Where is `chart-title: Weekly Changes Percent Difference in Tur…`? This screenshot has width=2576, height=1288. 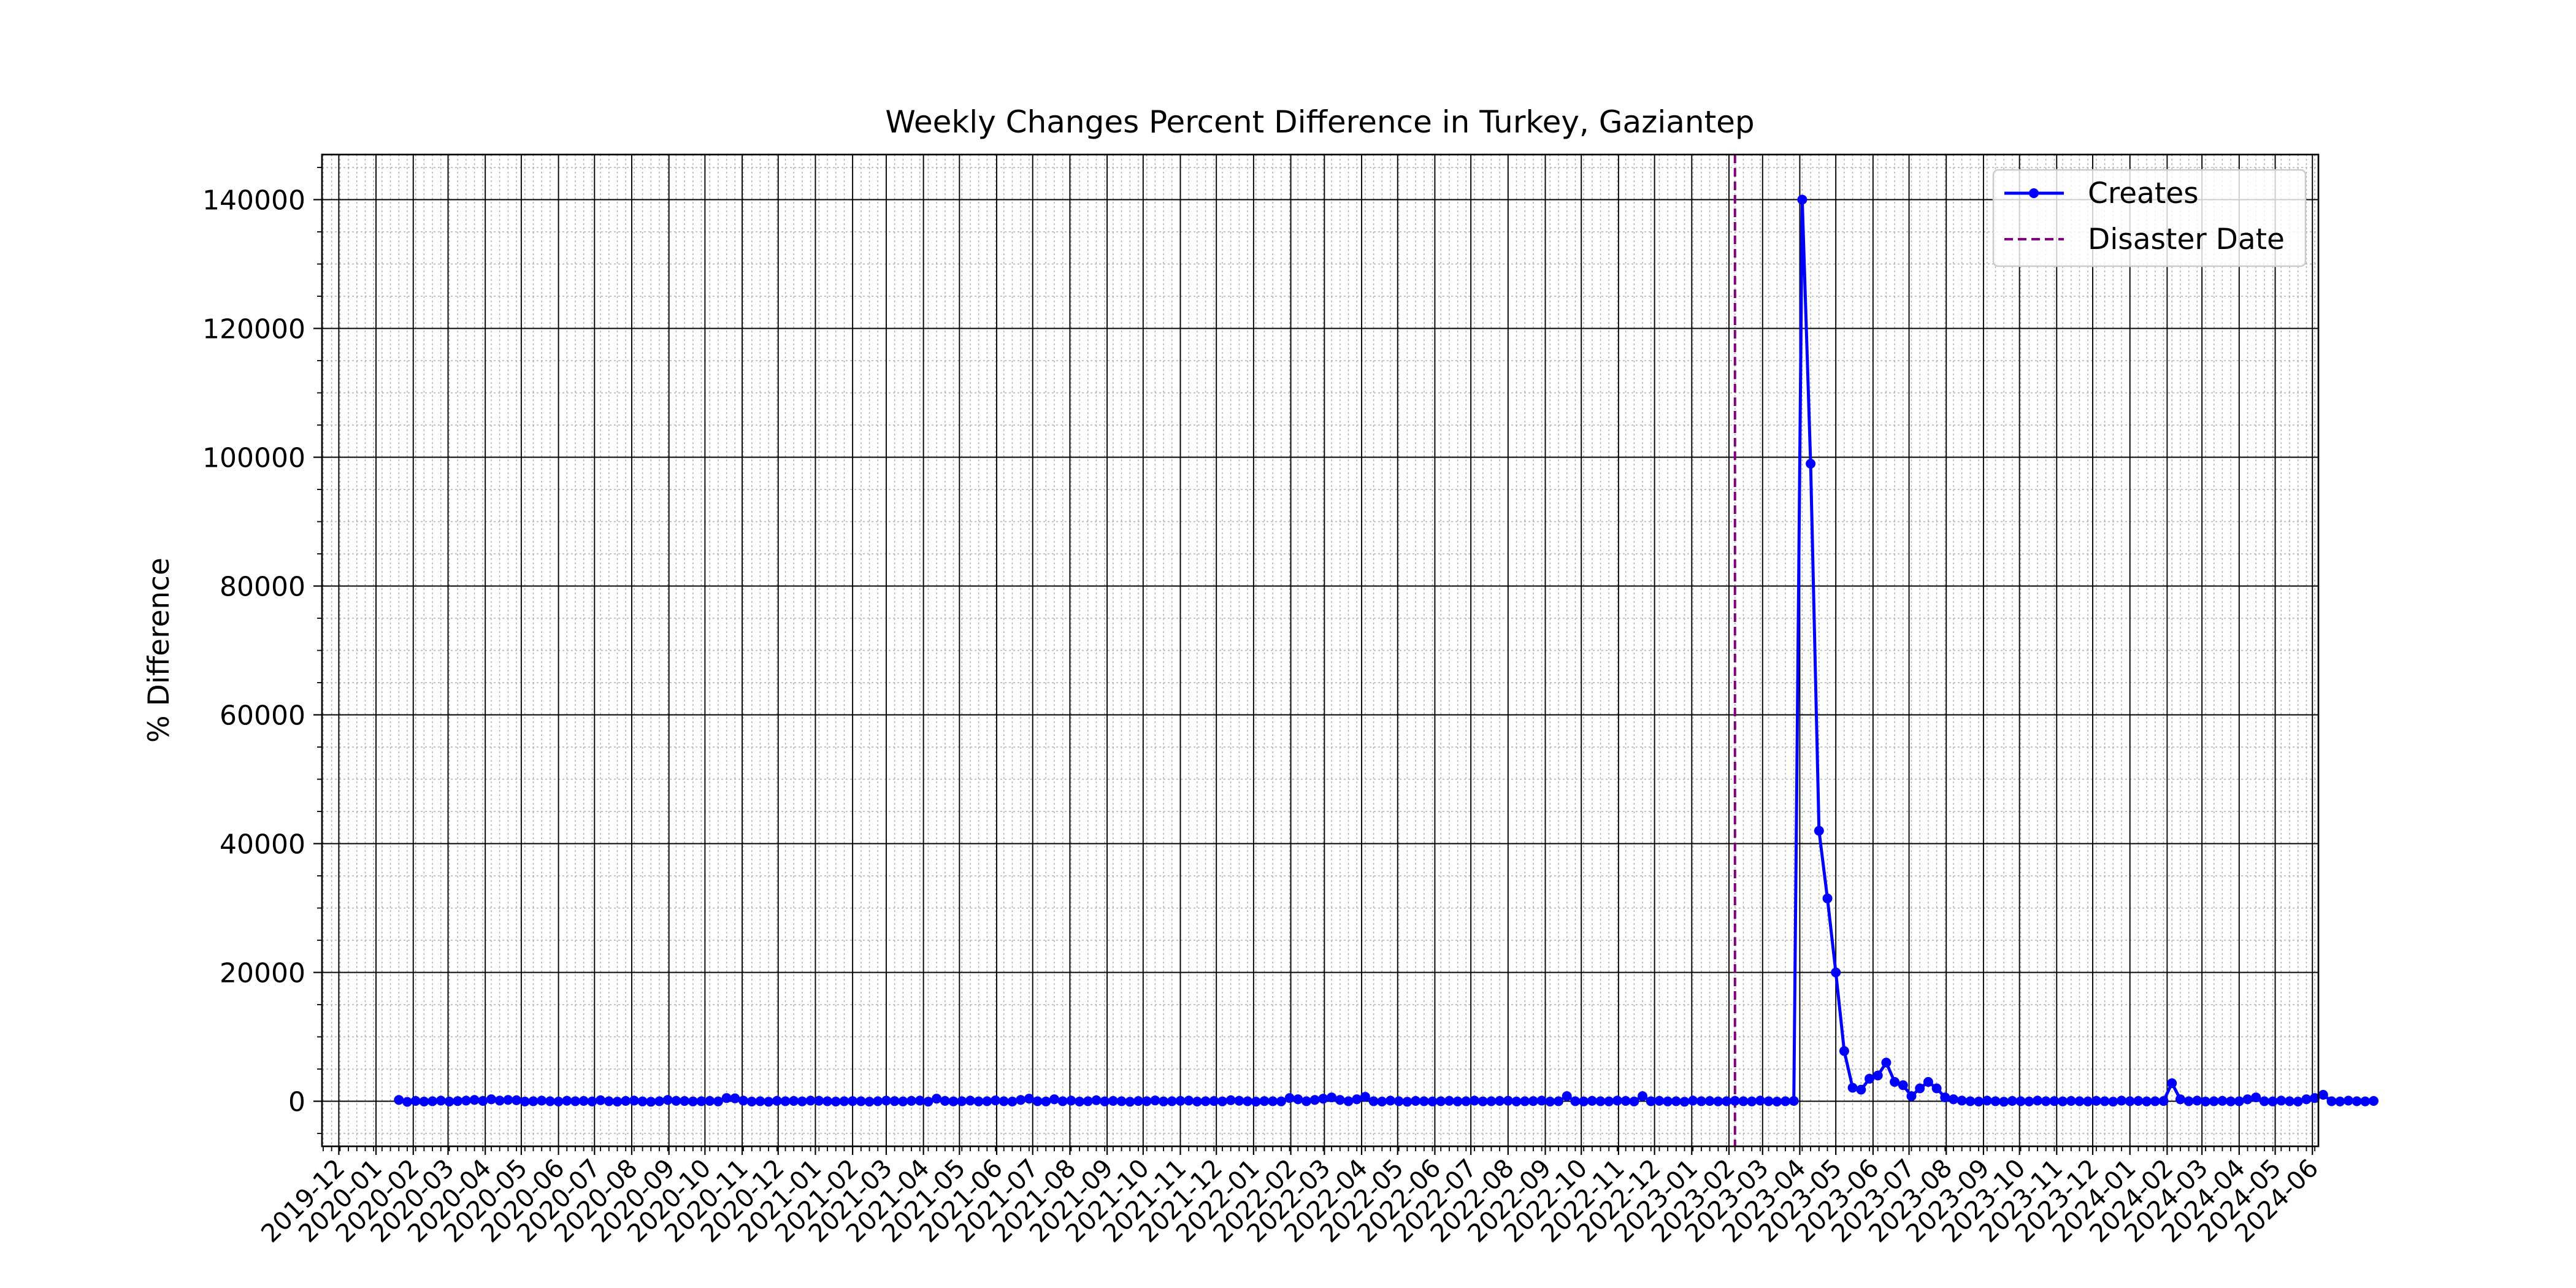 chart-title: Weekly Changes Percent Difference in Tur… is located at coordinates (1319, 122).